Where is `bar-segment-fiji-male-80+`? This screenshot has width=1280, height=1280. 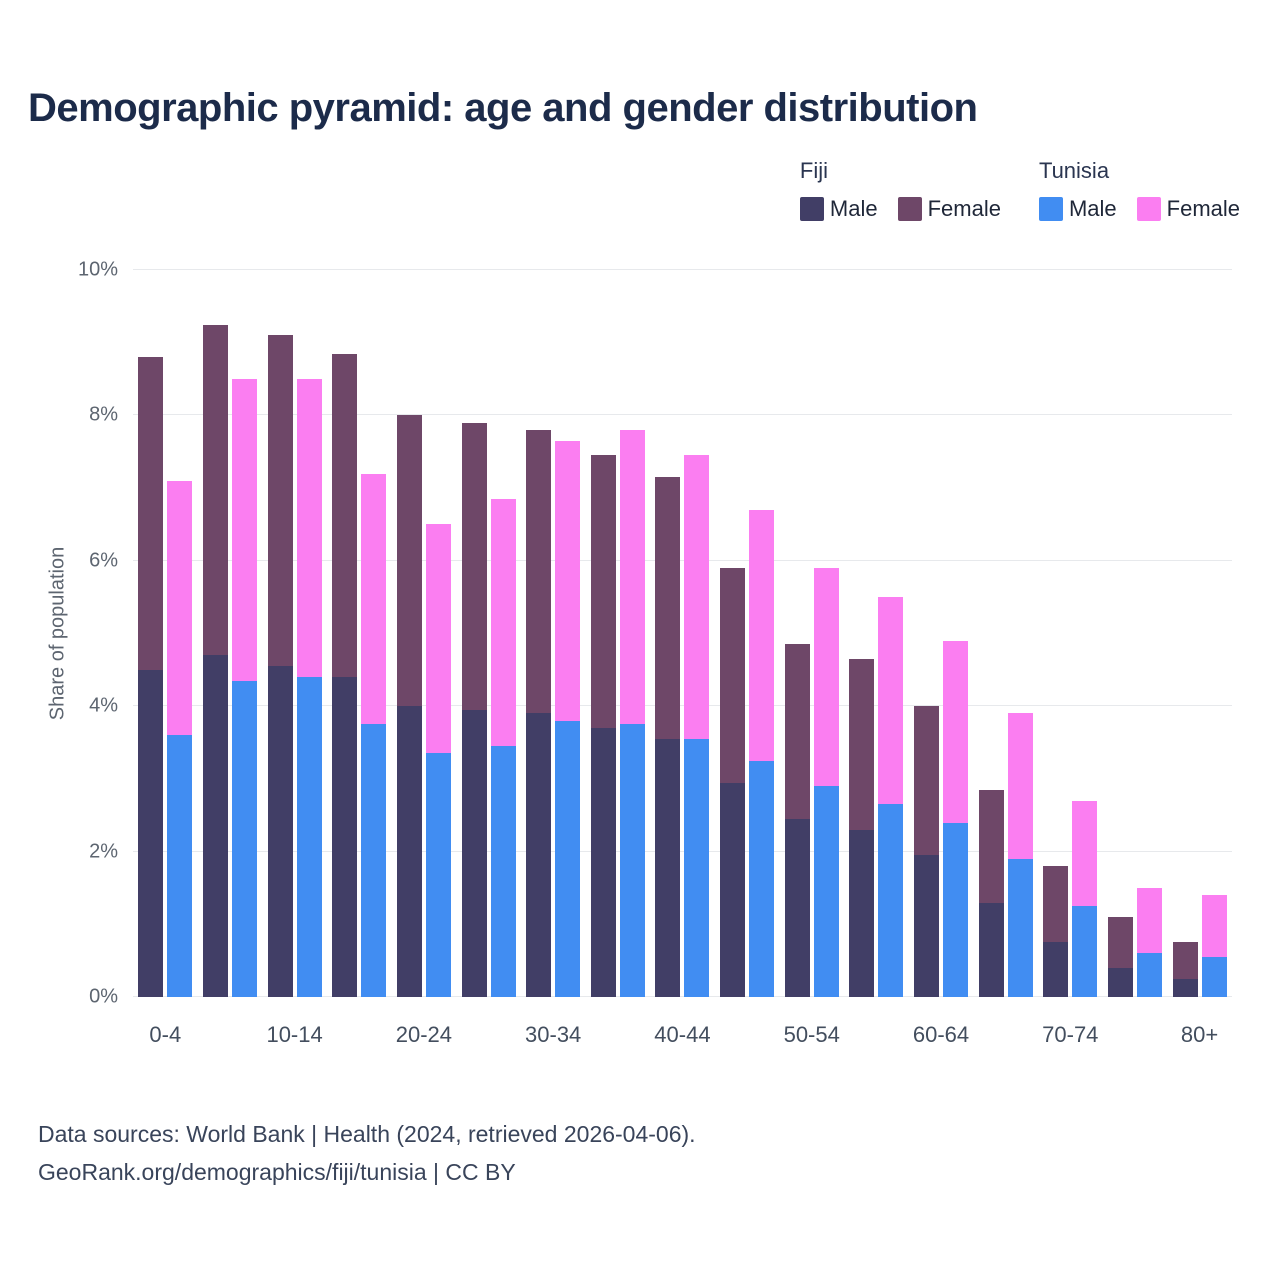 bar-segment-fiji-male-80+ is located at coordinates (1185, 987).